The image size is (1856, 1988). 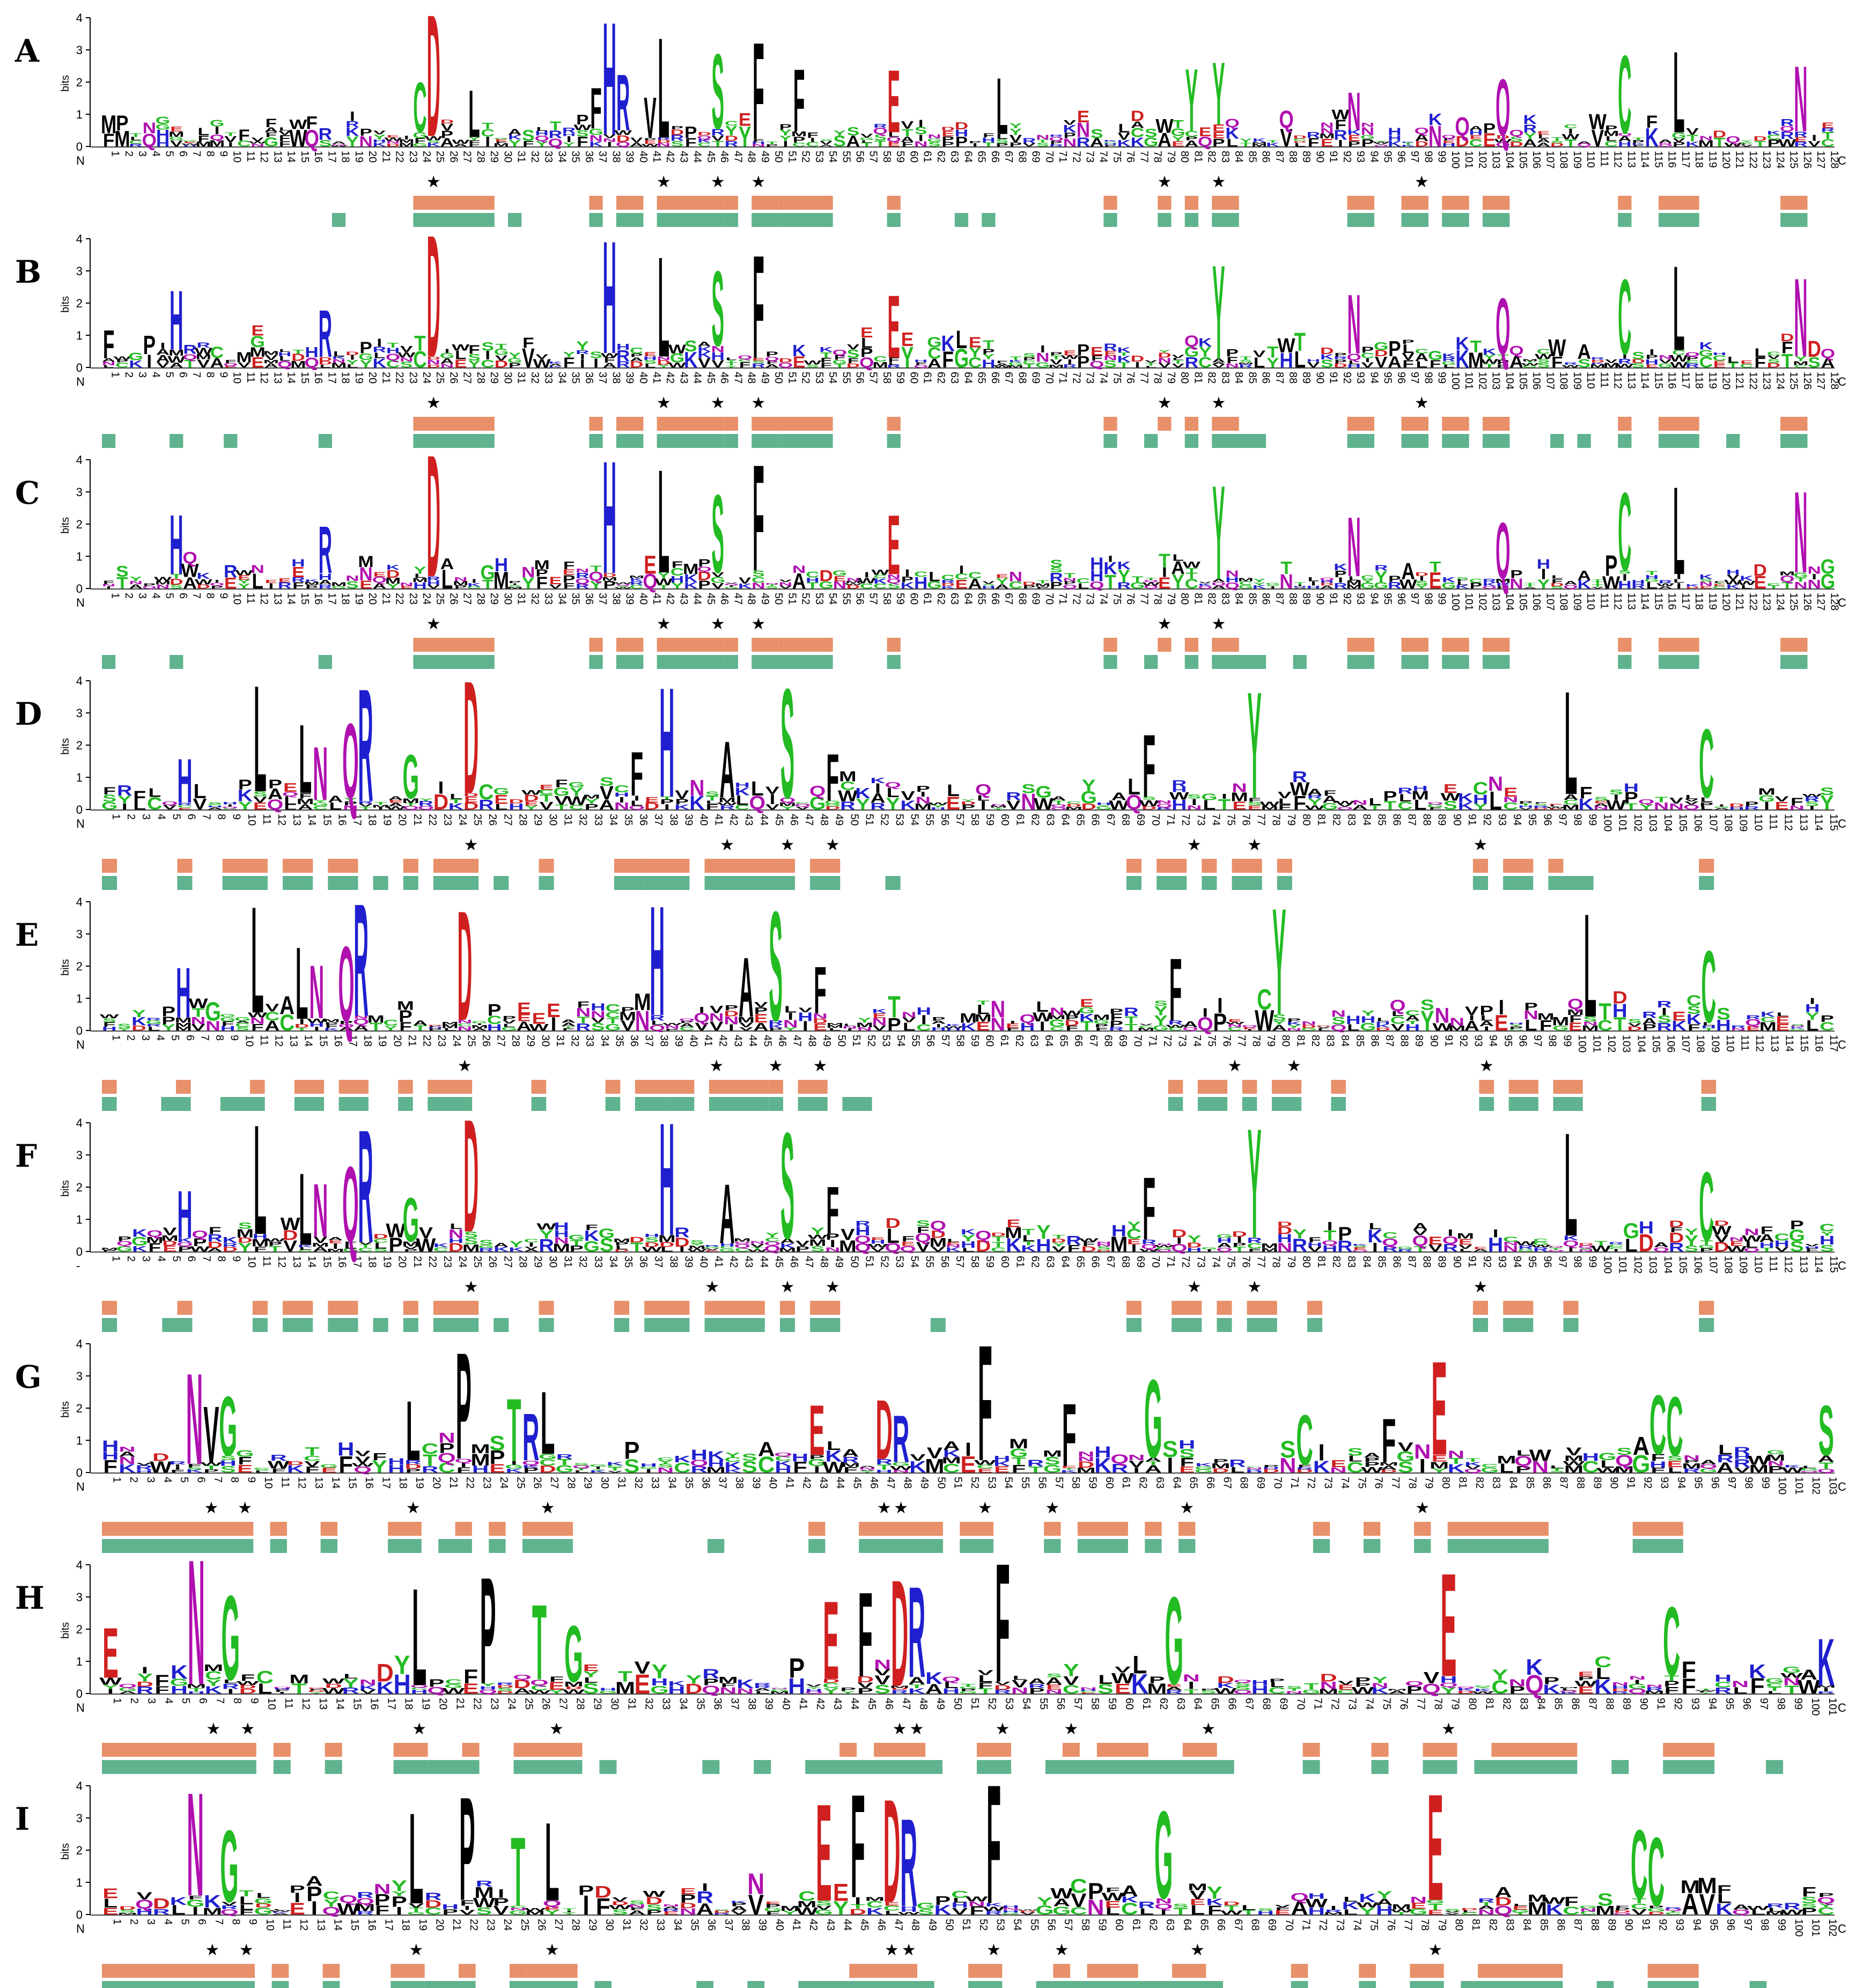 I want to click on y-axis-title: bits, so click(x=65, y=967).